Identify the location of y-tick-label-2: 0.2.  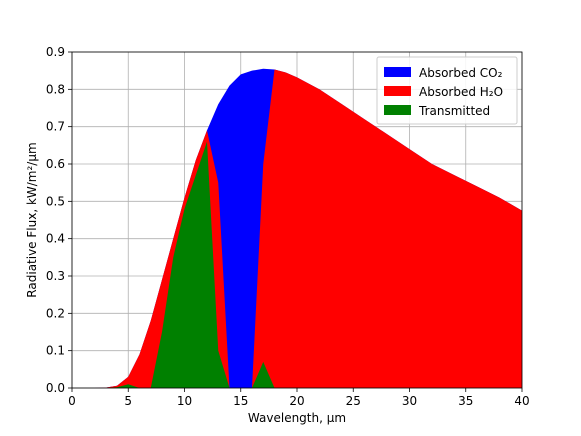
(55, 313).